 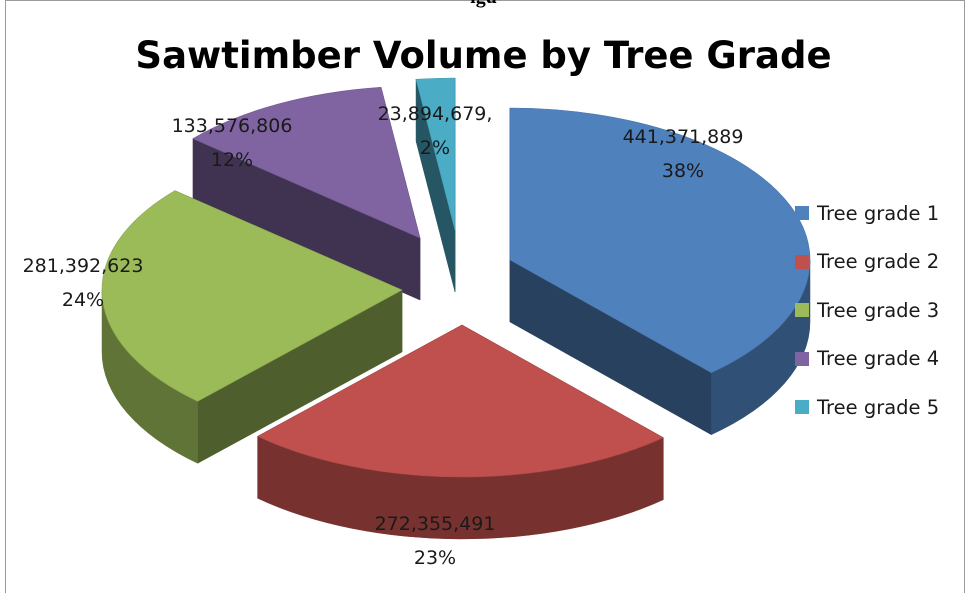 What do you see at coordinates (232, 126) in the screenshot?
I see `data-label-value: 133,576,806` at bounding box center [232, 126].